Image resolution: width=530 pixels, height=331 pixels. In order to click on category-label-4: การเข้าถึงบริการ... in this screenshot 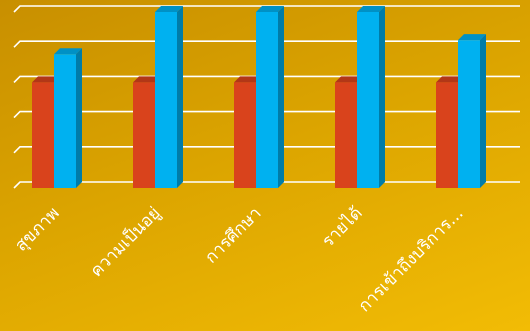, I will do `click(411, 259)`.